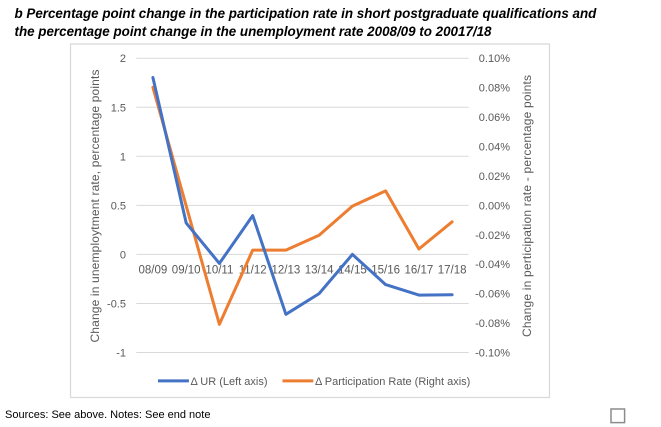 This screenshot has width=661, height=427. I want to click on svg-text: 0.00%, so click(494, 206).